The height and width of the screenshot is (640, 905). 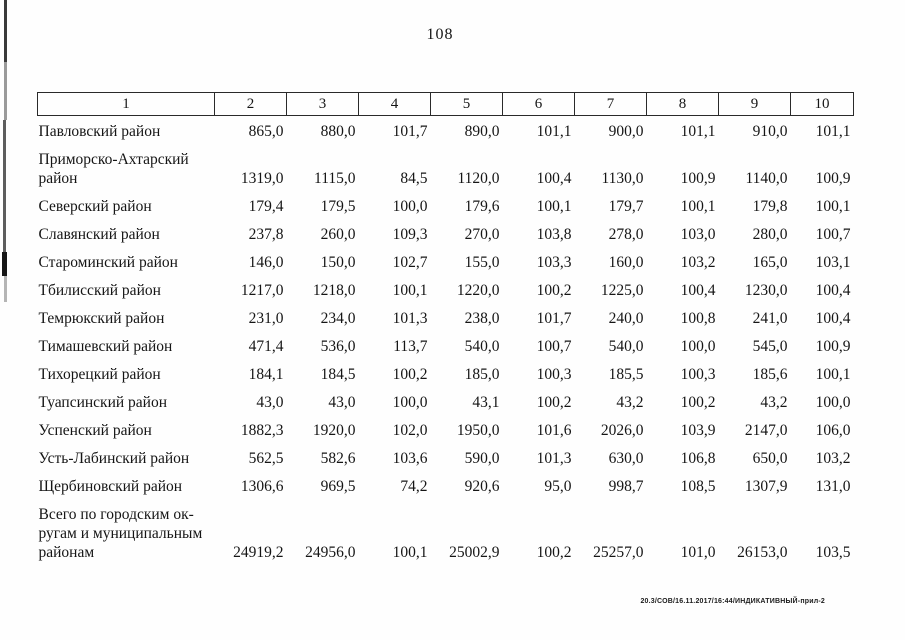 What do you see at coordinates (95, 206) in the screenshot?
I see `district-name: Северский район` at bounding box center [95, 206].